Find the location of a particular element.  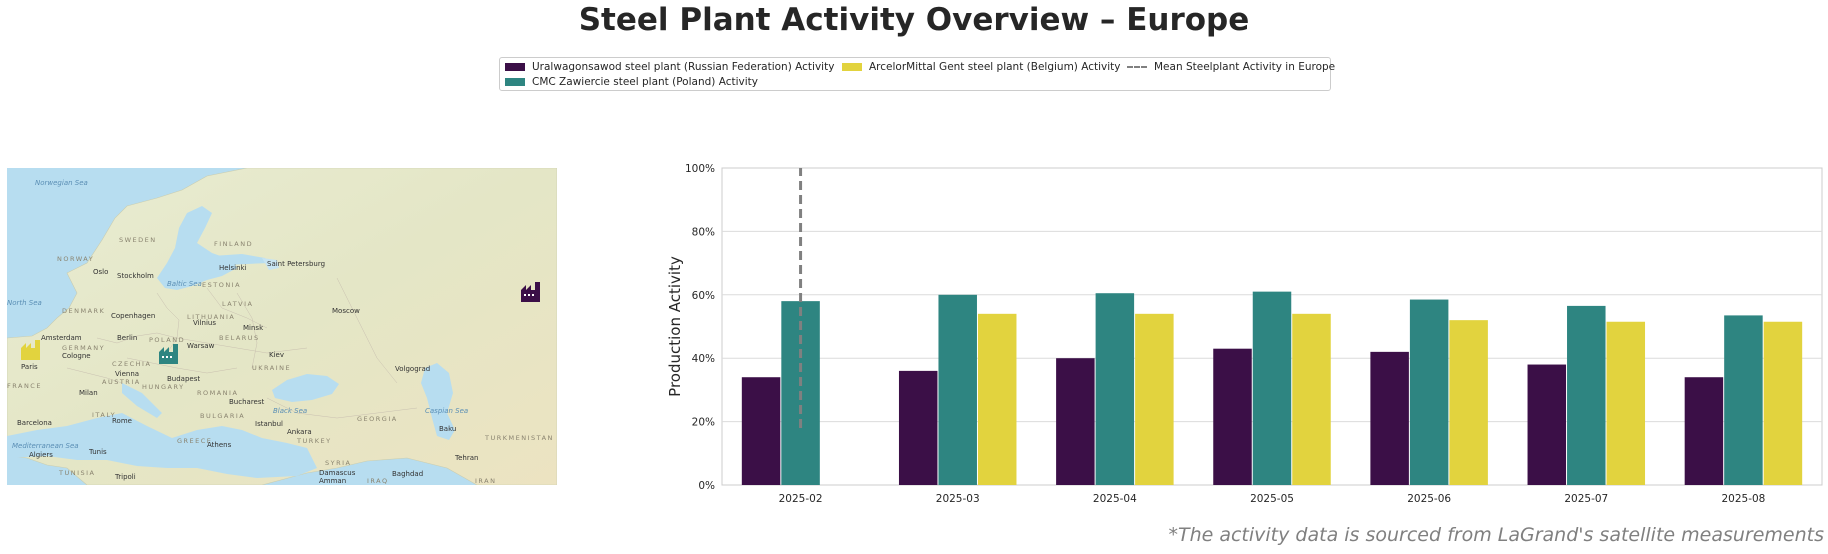

map-label: Kiev is located at coordinates (276, 355).